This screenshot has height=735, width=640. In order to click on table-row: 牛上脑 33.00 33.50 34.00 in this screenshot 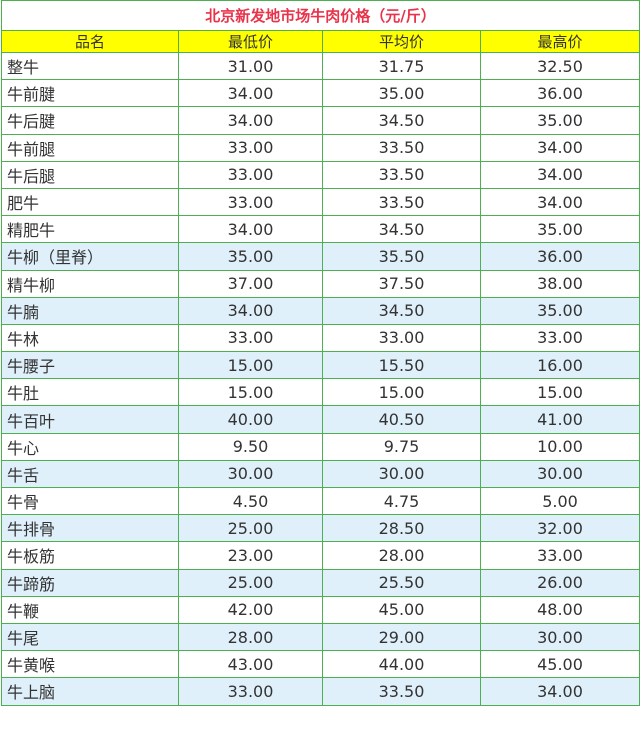, I will do `click(320, 691)`.